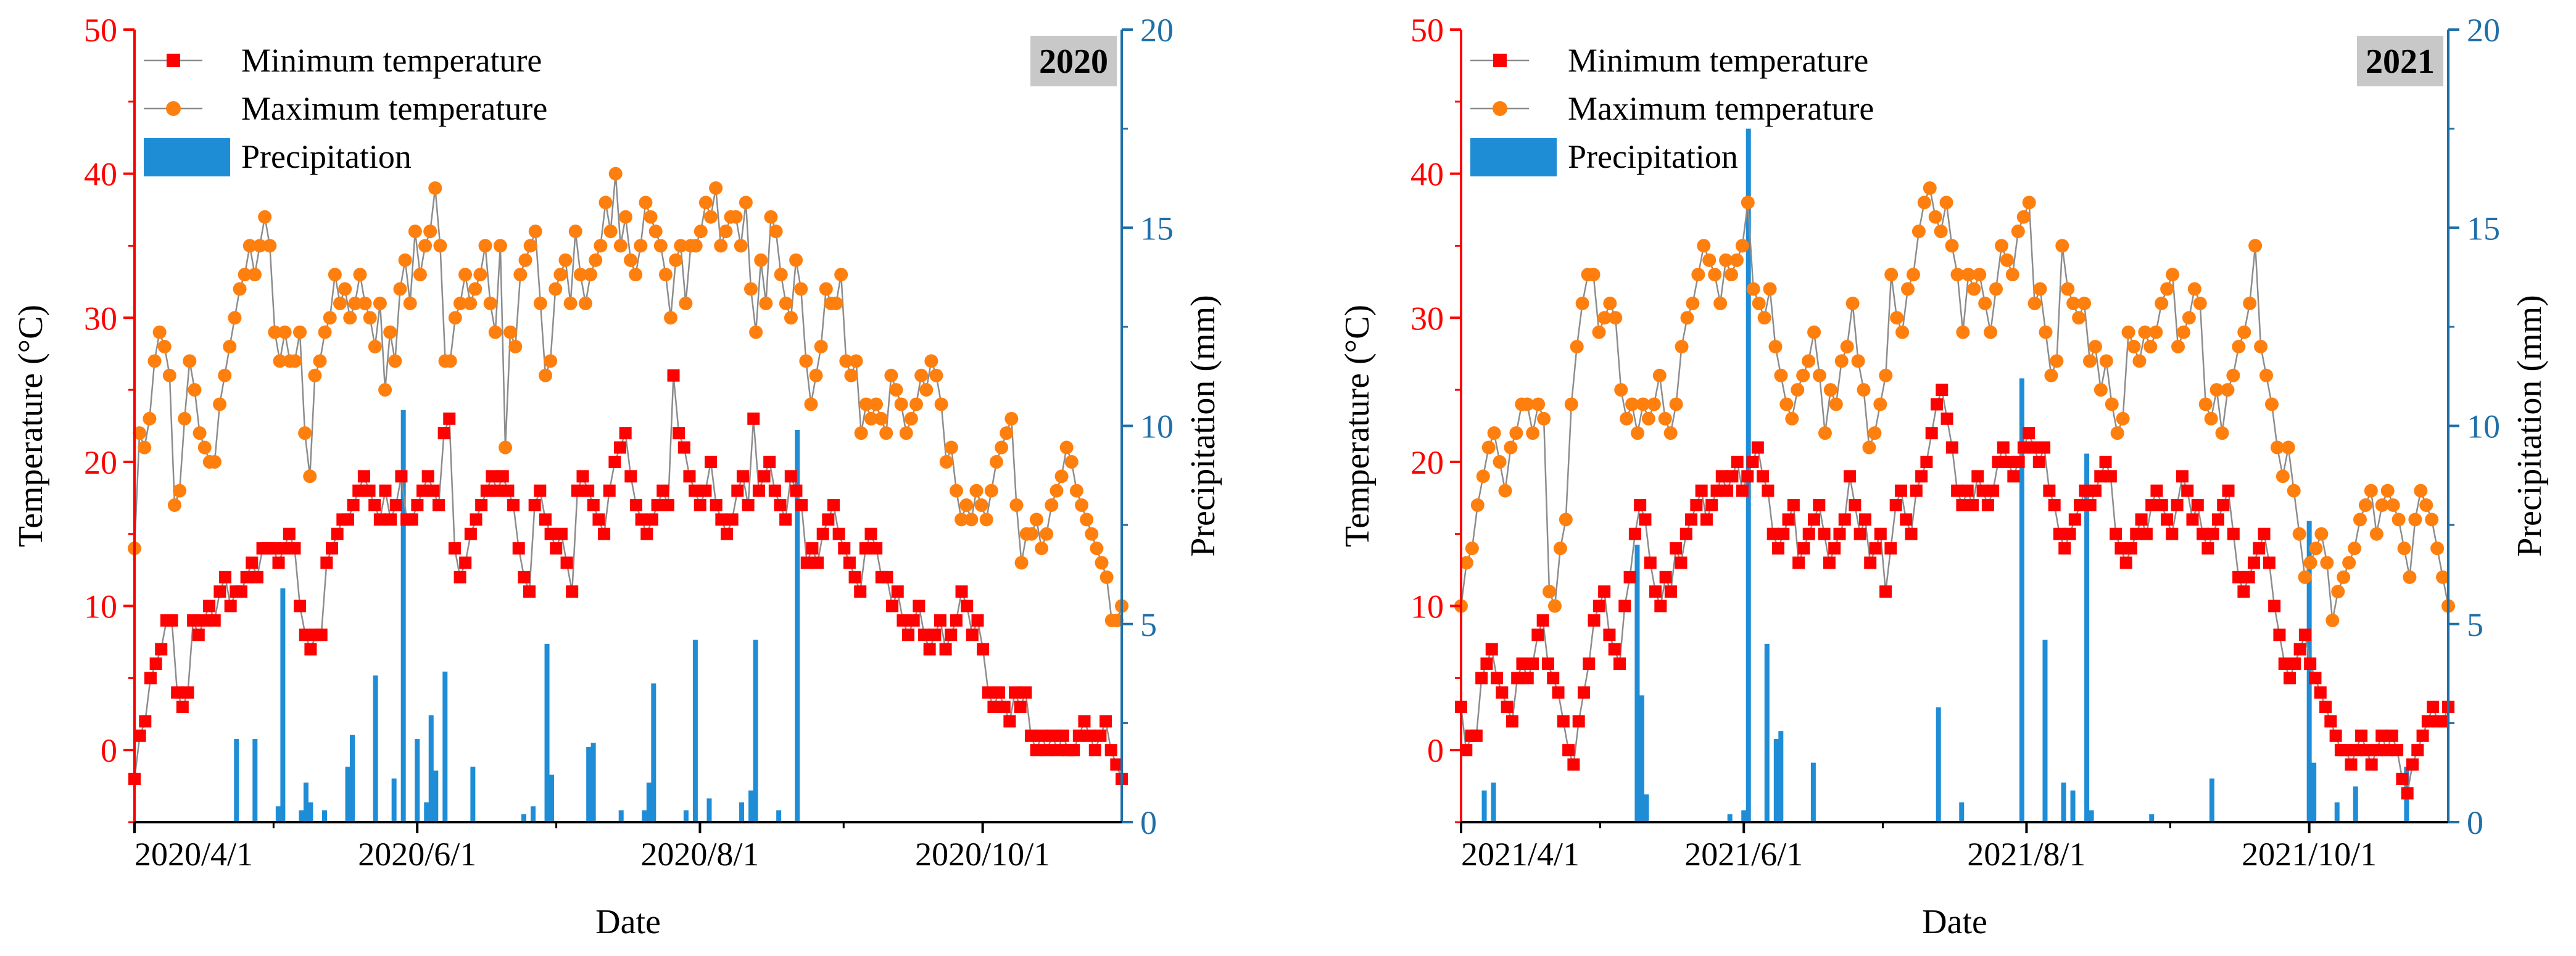 This screenshot has height=956, width=2576. Describe the element at coordinates (2475, 624) in the screenshot. I see `right-tick-label: 5` at that location.